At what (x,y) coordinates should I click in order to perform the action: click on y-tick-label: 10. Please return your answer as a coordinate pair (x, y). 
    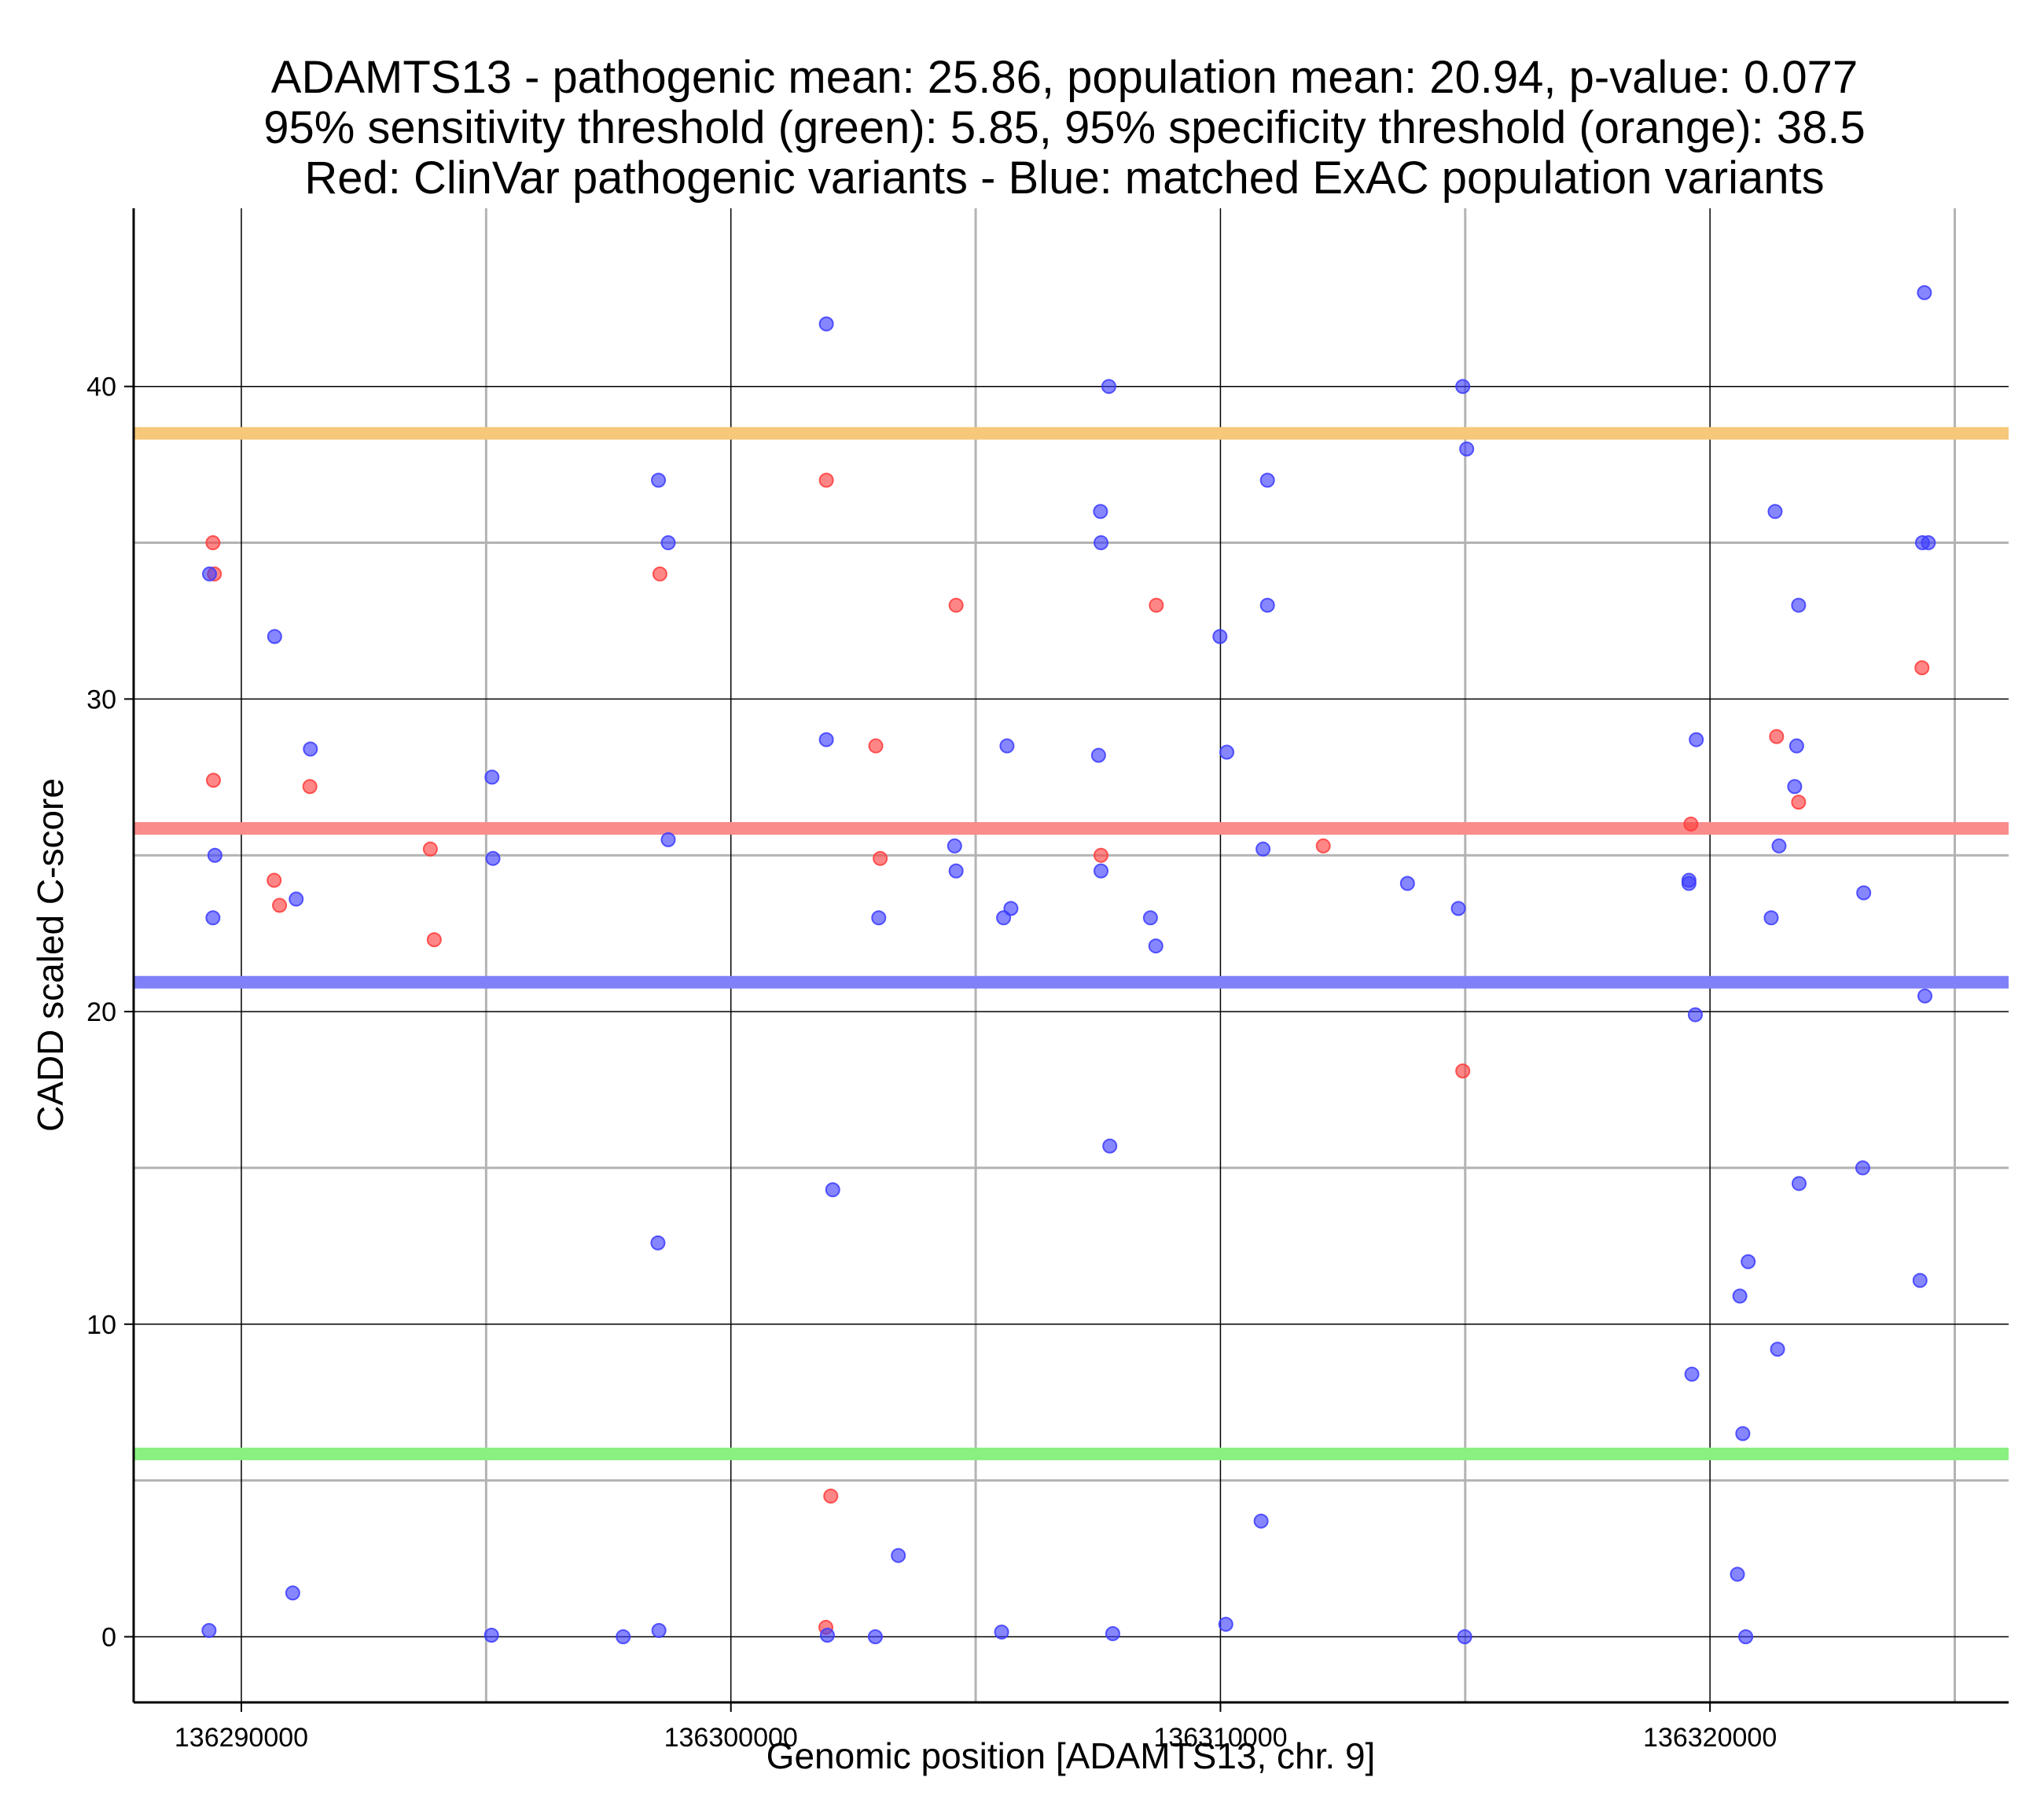
    Looking at the image, I should click on (101, 1325).